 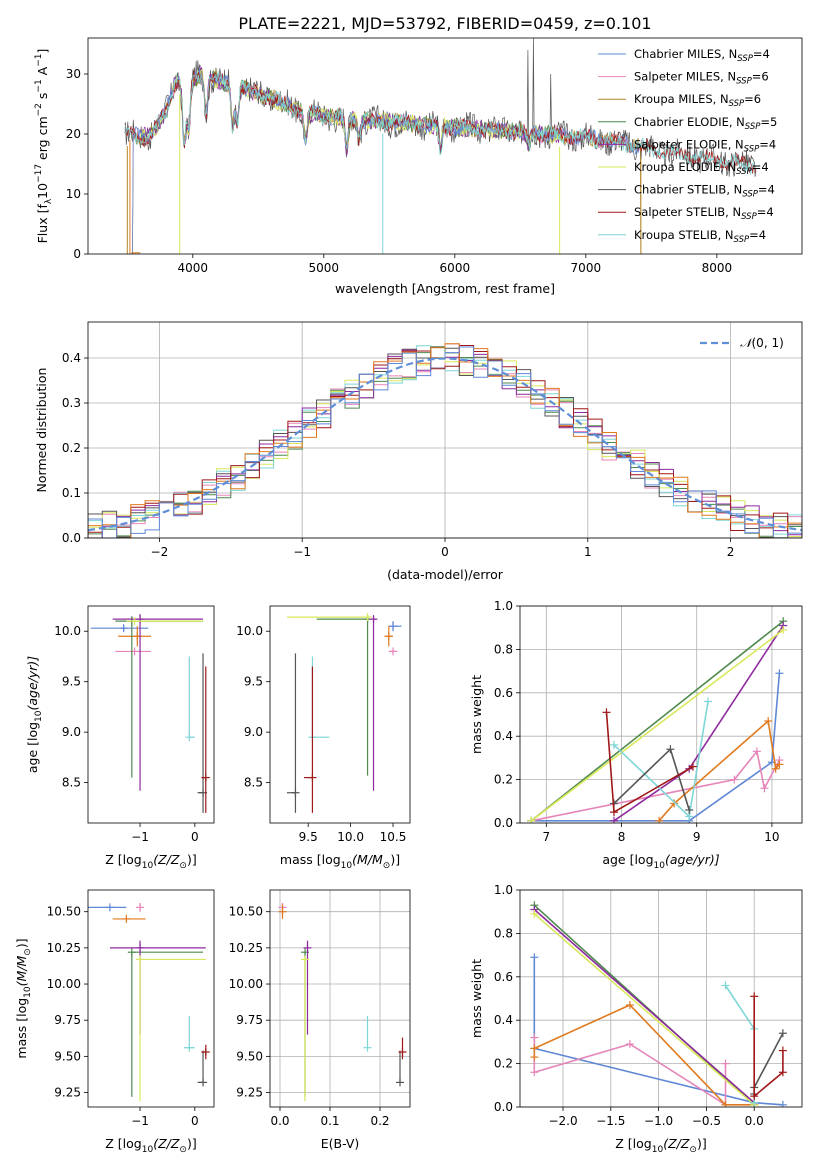 What do you see at coordinates (64, 984) in the screenshot?
I see `y-tick-label: 10.00` at bounding box center [64, 984].